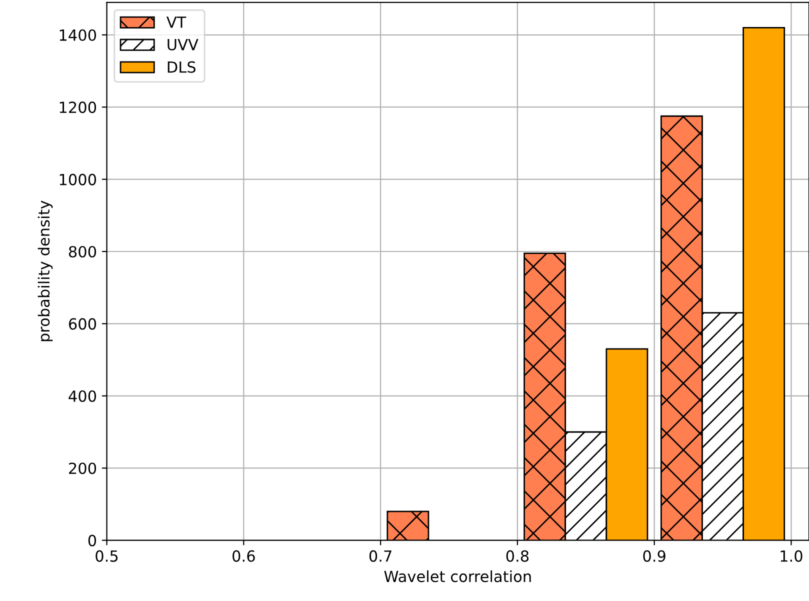 The image size is (809, 601). What do you see at coordinates (78, 180) in the screenshot?
I see `y-tick-label: 1000` at bounding box center [78, 180].